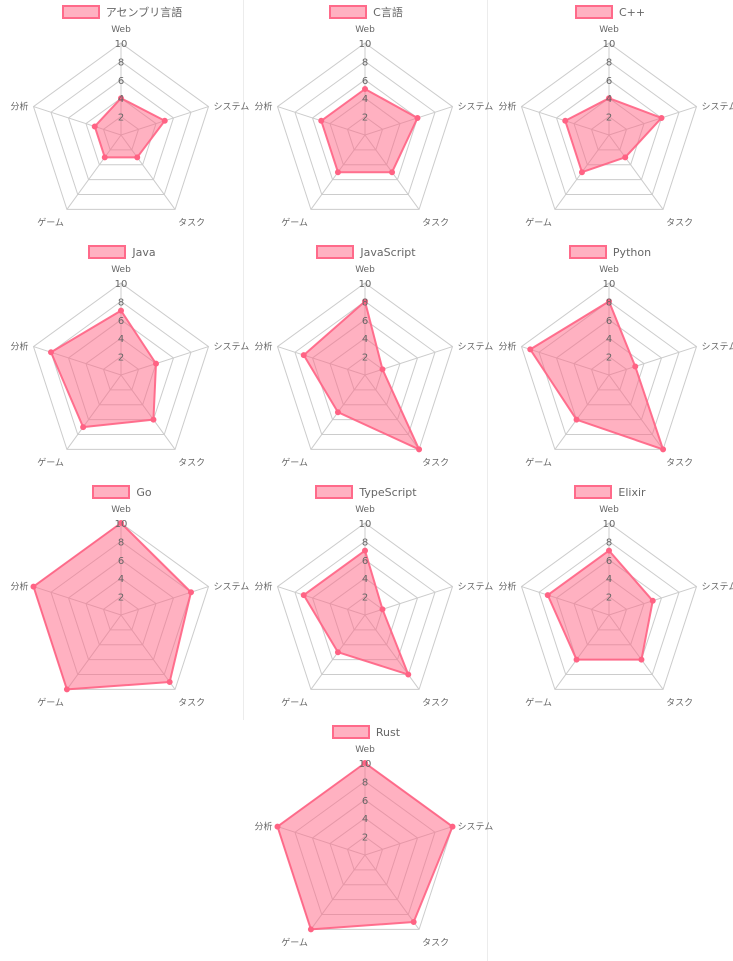 The width and height of the screenshot is (733, 961). Describe the element at coordinates (366, 12) in the screenshot. I see `chart-legend: C言語` at that location.